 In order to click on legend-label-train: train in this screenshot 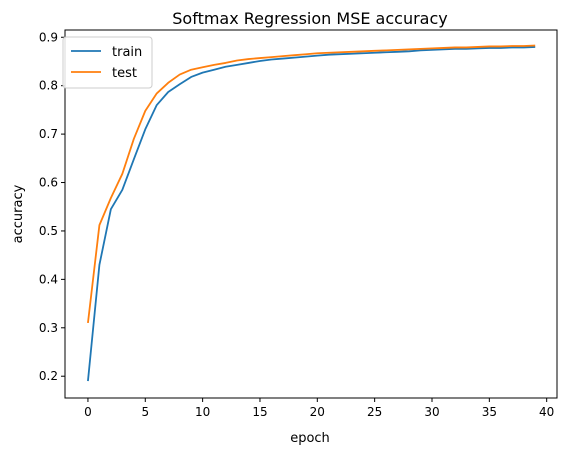, I will do `click(127, 52)`.